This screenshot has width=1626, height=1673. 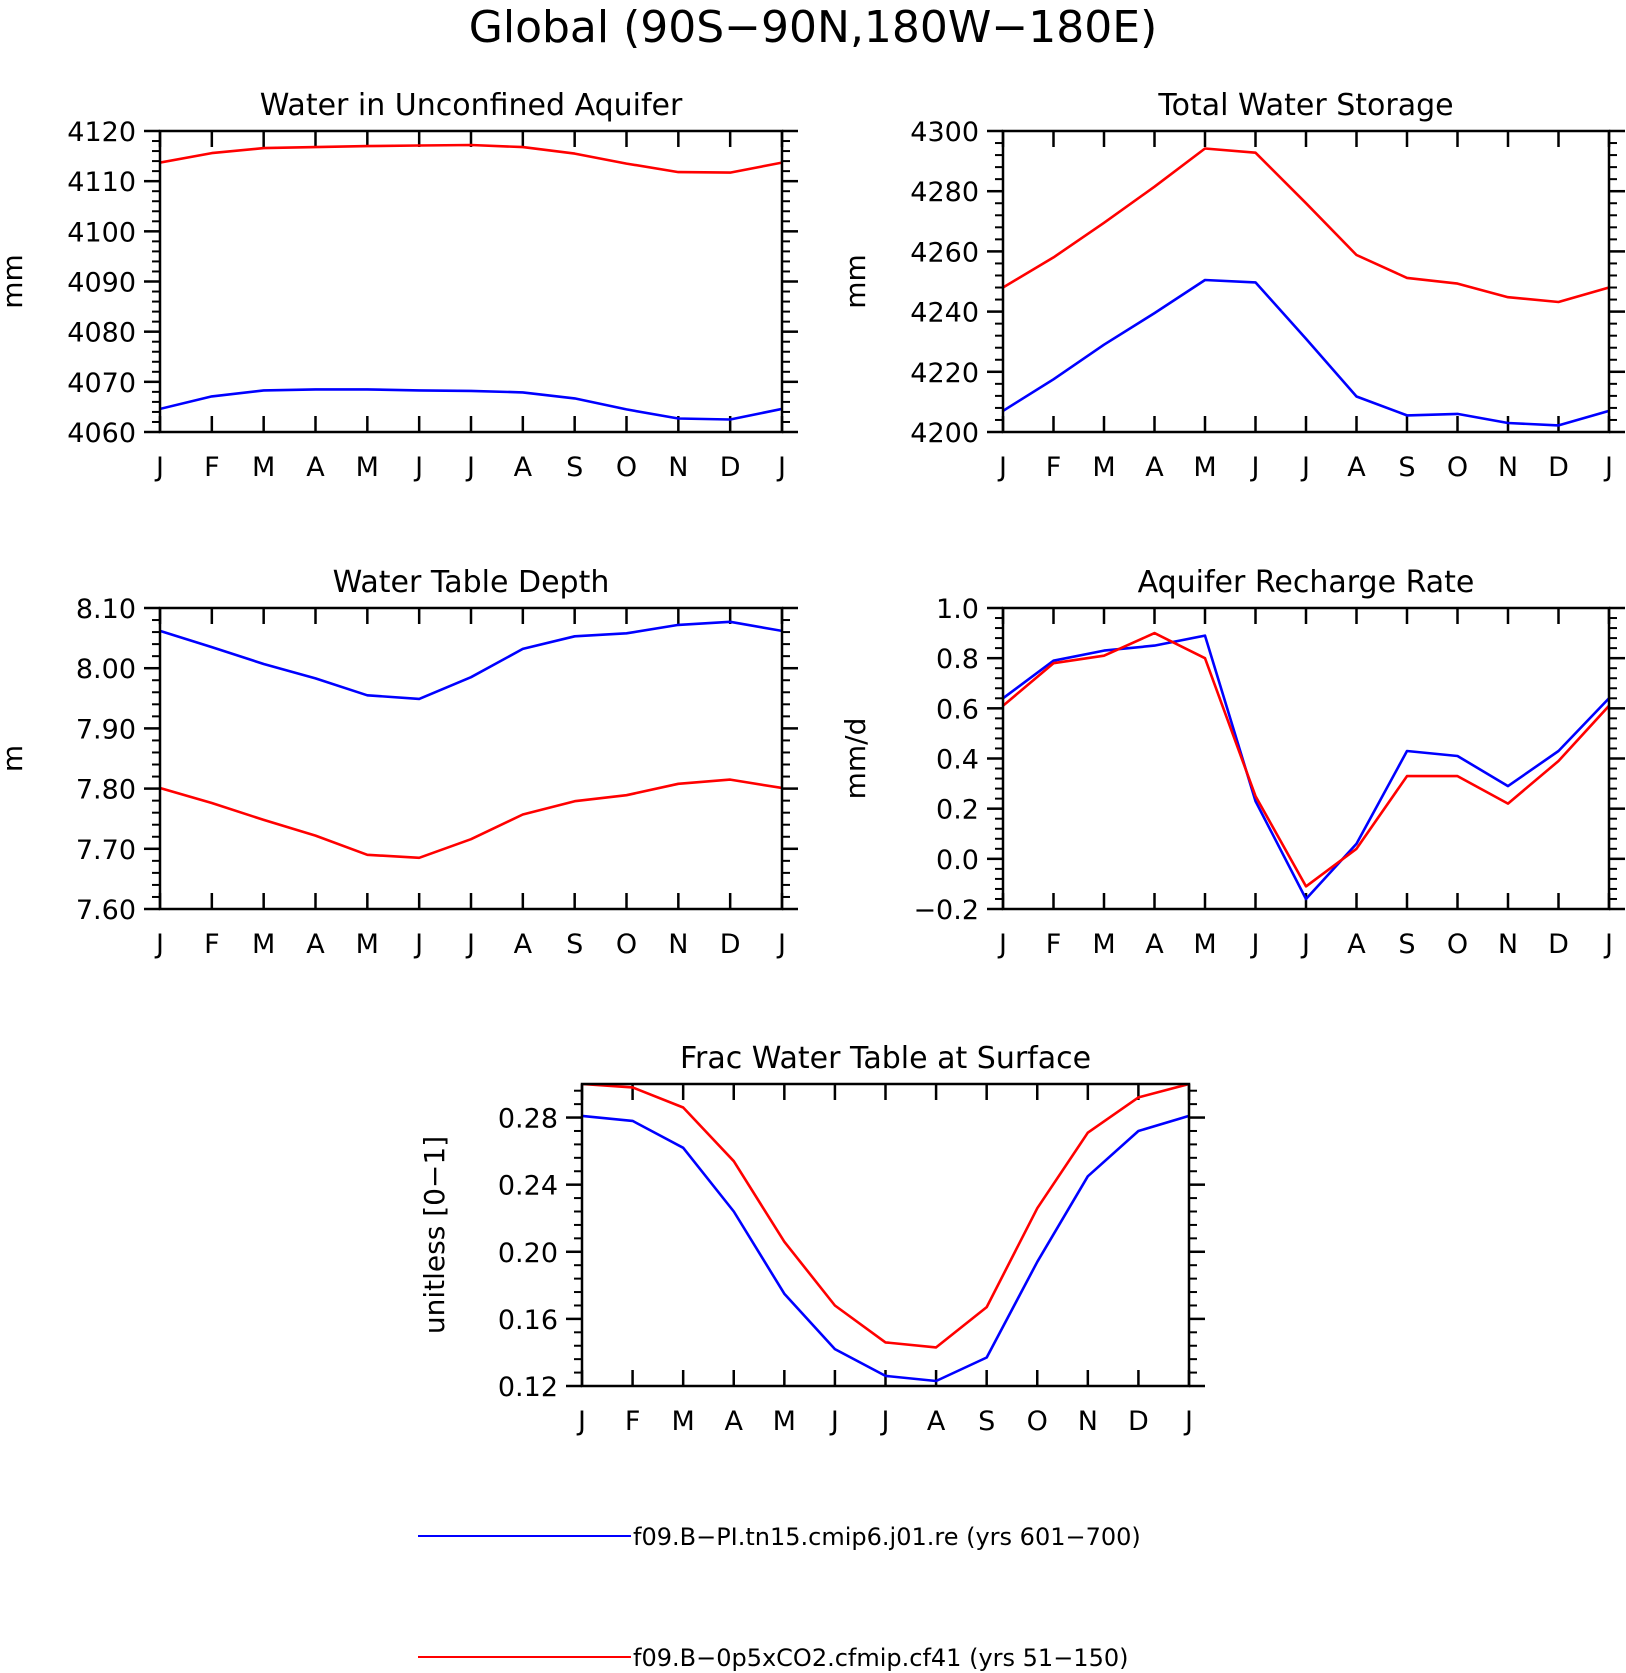 What do you see at coordinates (101, 182) in the screenshot?
I see `y-tick-label: 4110` at bounding box center [101, 182].